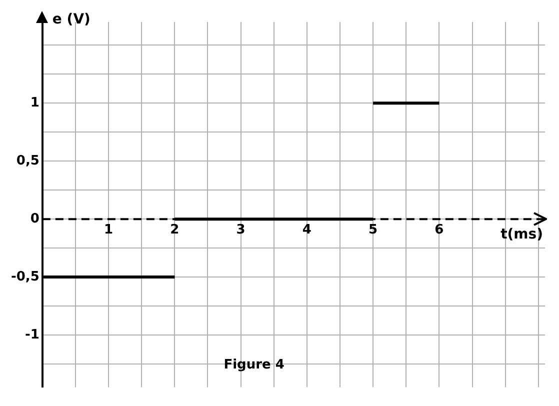 The width and height of the screenshot is (559, 406). Describe the element at coordinates (254, 365) in the screenshot. I see `annotation: Figure 4` at that location.